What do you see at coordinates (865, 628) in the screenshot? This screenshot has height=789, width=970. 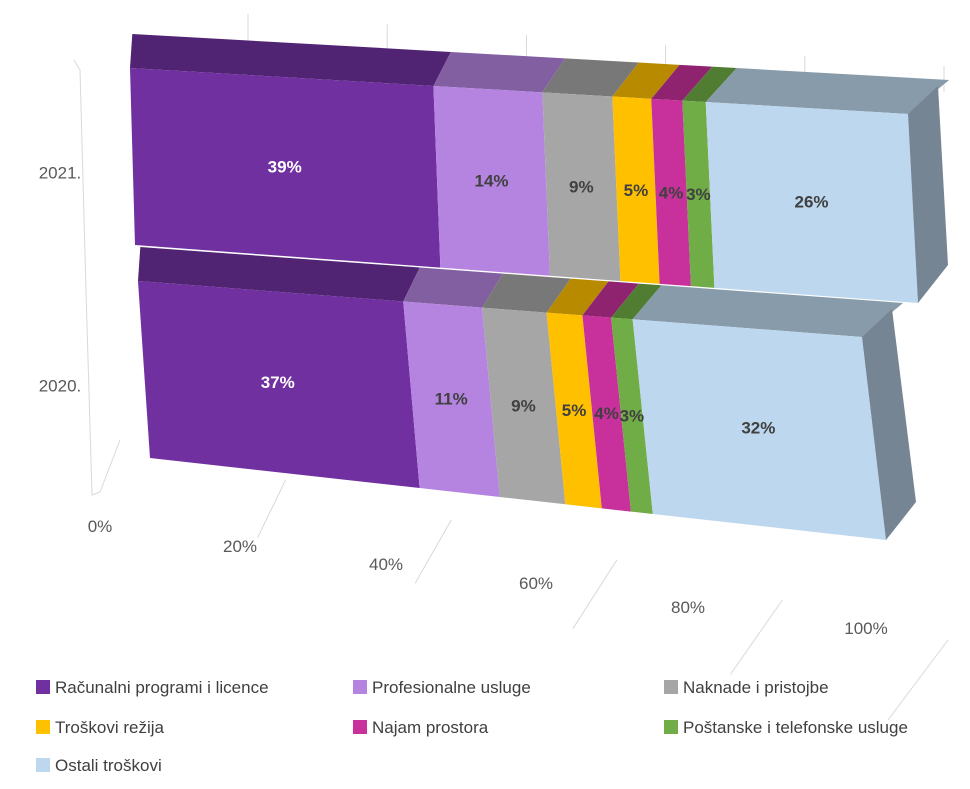 I see `tick-label: 100%` at bounding box center [865, 628].